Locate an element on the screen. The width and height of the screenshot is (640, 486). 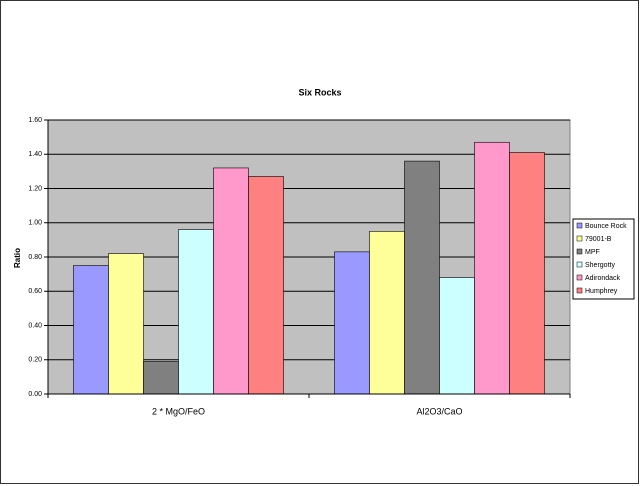
y-tick-label: 0.60 is located at coordinates (35, 291).